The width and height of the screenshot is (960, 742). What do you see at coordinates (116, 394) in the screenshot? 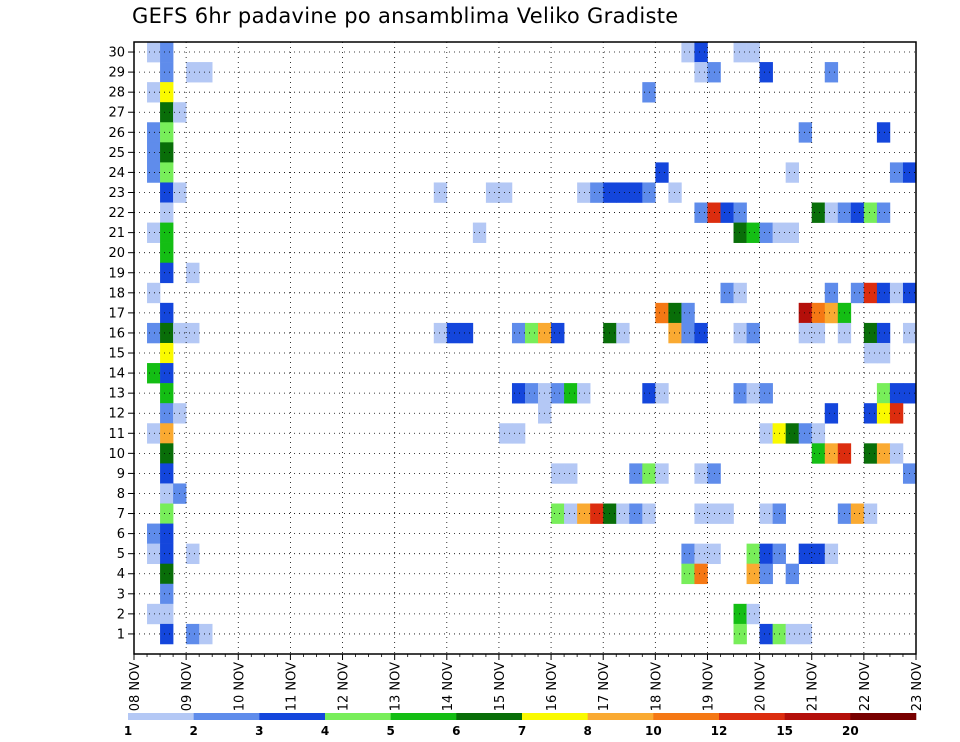
I see `y-tick-label-13: 13` at bounding box center [116, 394].